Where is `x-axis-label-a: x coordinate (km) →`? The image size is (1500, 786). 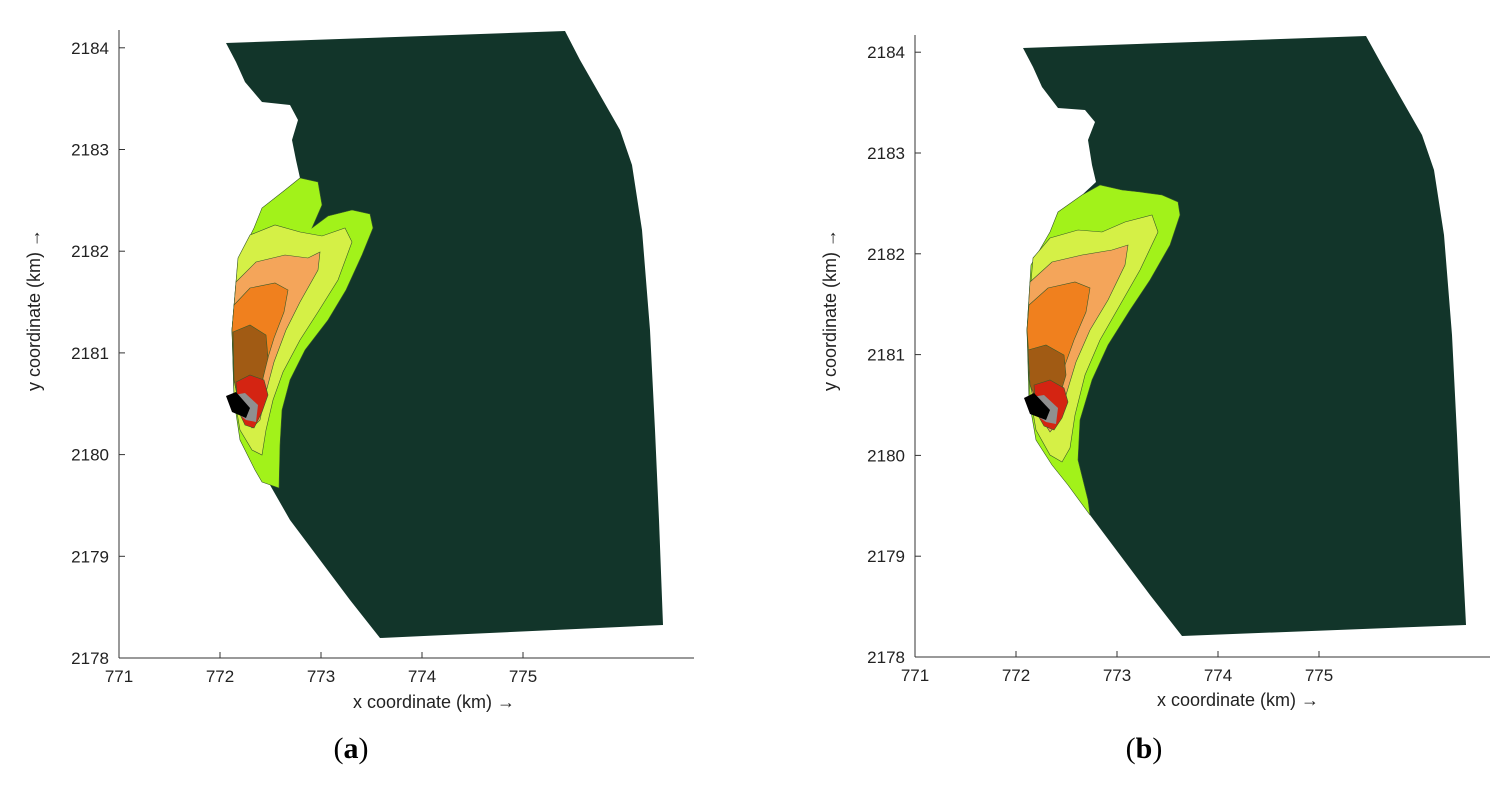
x-axis-label-a: x coordinate (km) → is located at coordinates (434, 702).